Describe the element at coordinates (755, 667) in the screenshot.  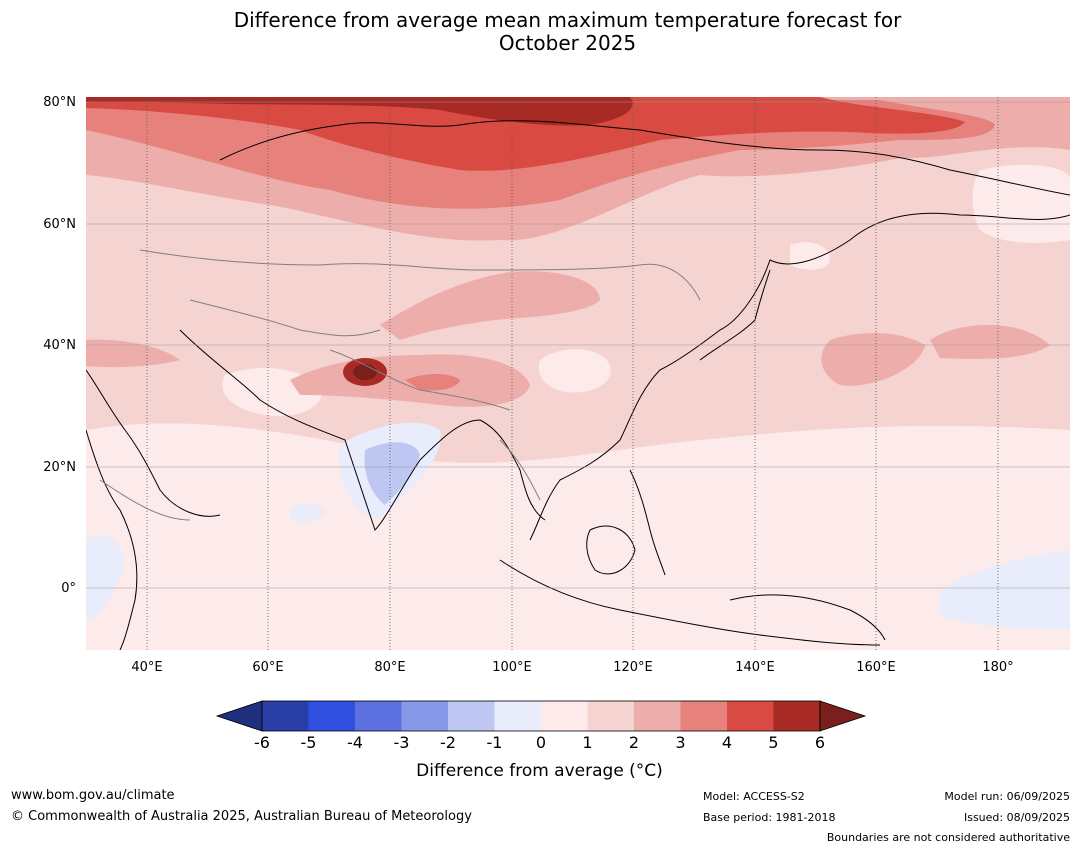
I see `x-tick-140e: 140°E` at that location.